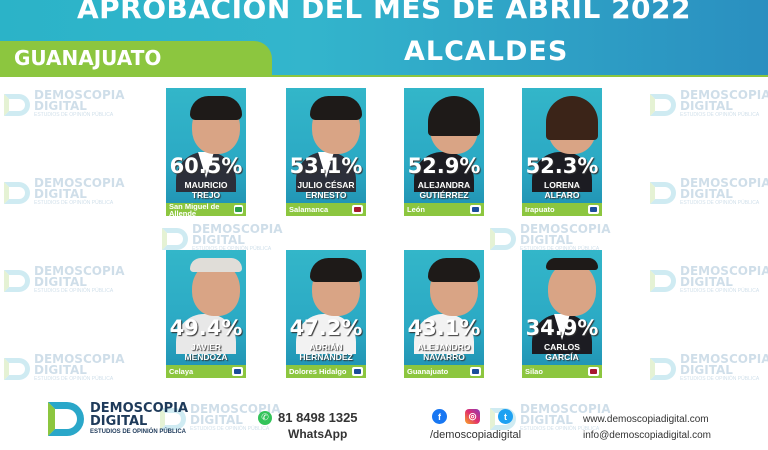  Describe the element at coordinates (475, 425) in the screenshot. I see `social-links: f ◎ t /demoscopiadigital` at that location.